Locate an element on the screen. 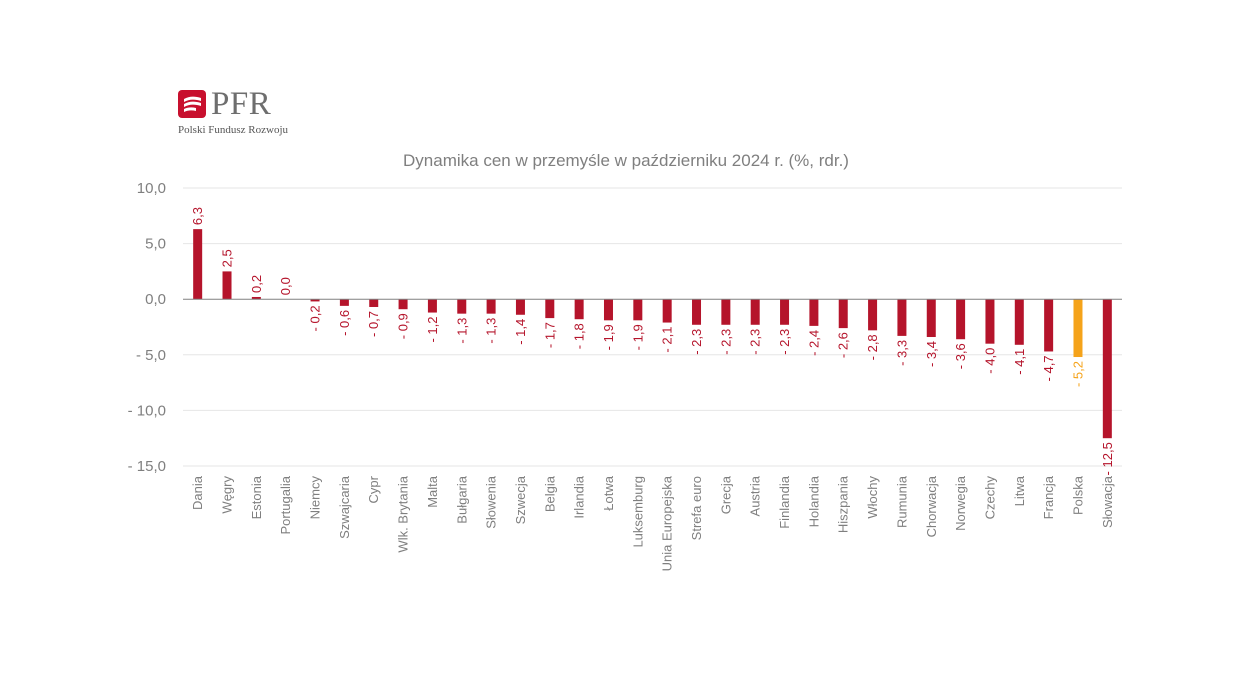 This screenshot has width=1254, height=700. x-tick-label: Słowenia is located at coordinates (491, 502).